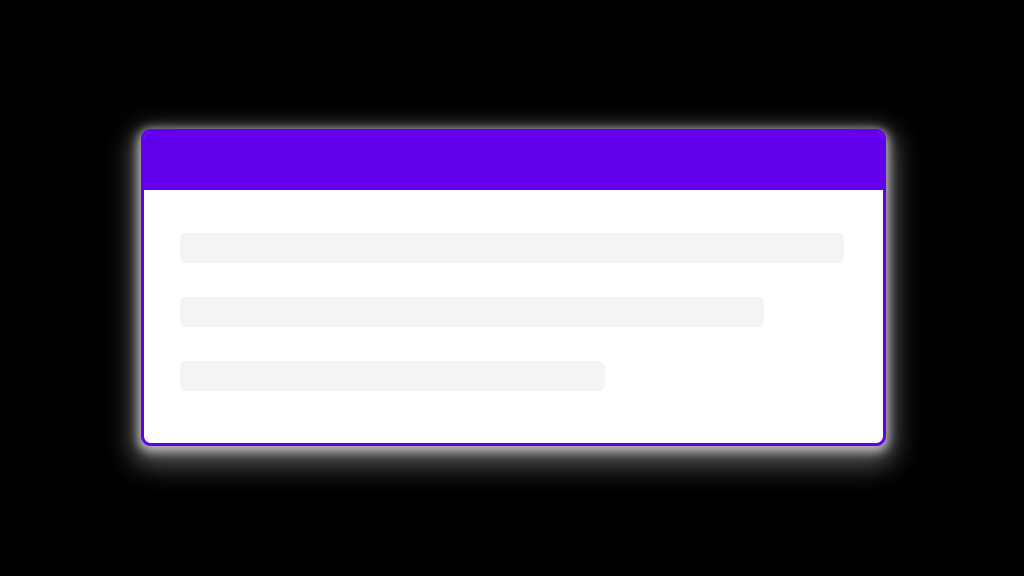 The width and height of the screenshot is (1024, 576). Describe the element at coordinates (513, 161) in the screenshot. I see `window-title-bar` at that location.